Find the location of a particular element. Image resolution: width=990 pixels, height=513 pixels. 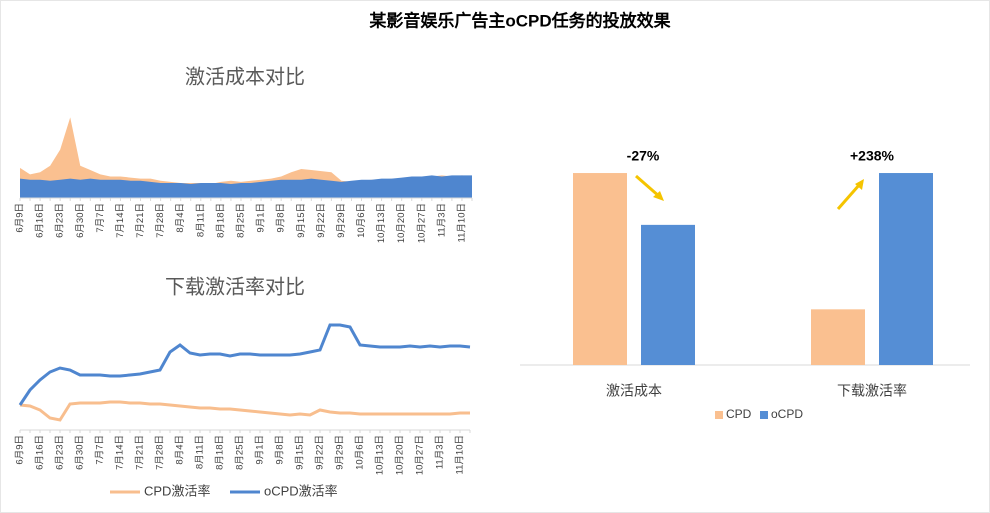

legend-label: oCPD is located at coordinates (787, 414).